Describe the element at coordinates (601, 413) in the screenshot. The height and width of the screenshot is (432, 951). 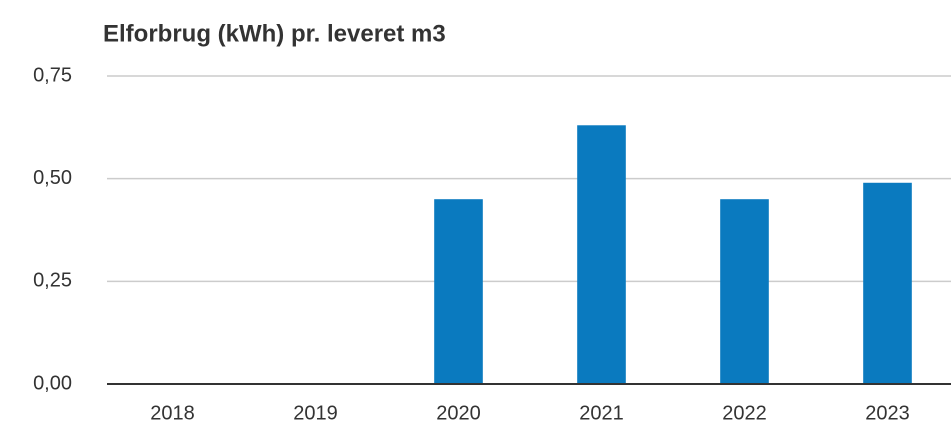
I see `x-tick-label: 2021` at that location.